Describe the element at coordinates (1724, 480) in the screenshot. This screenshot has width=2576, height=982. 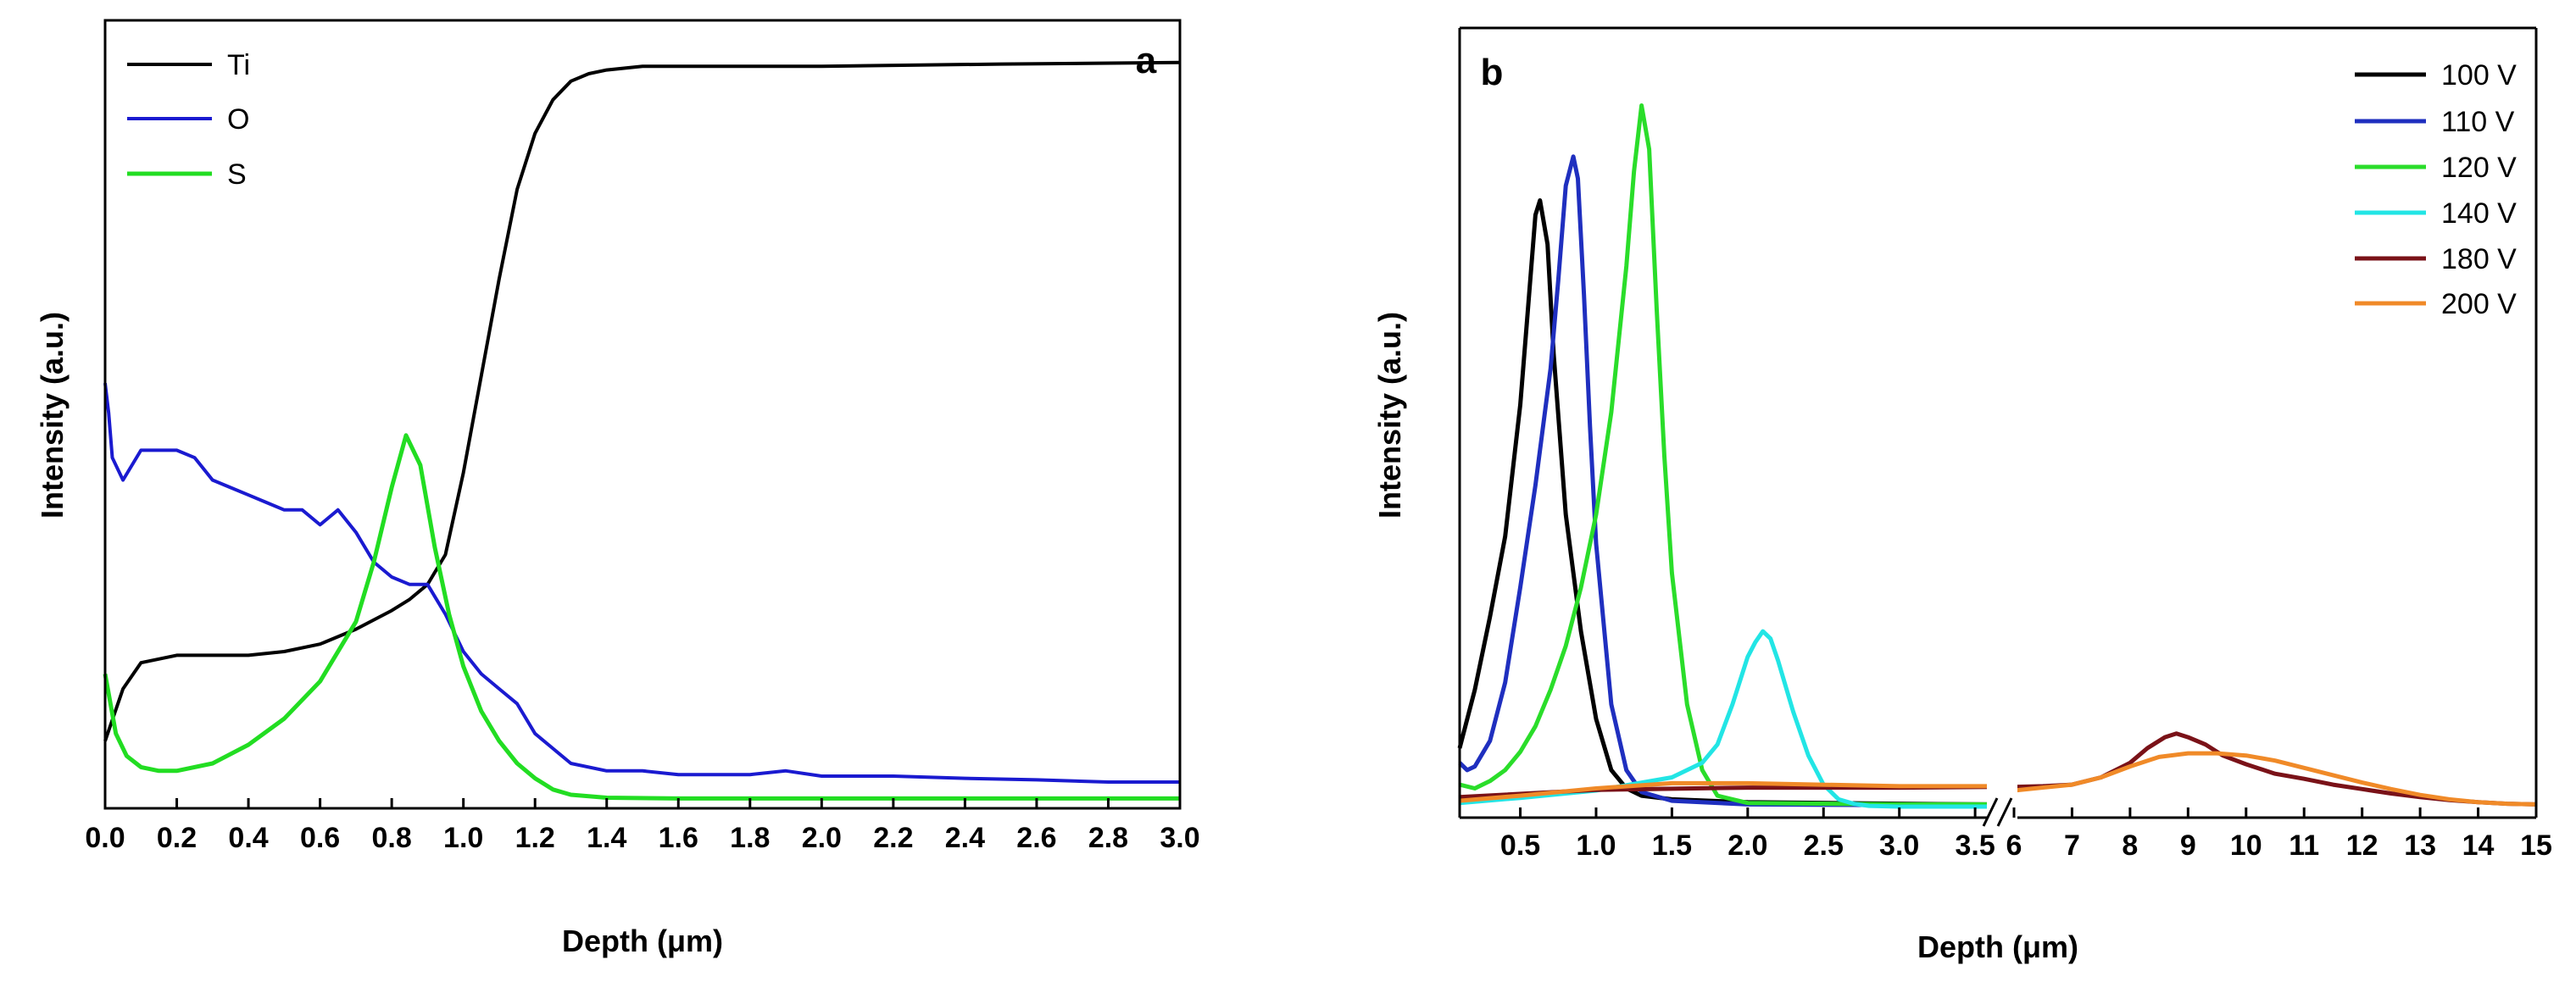
I see `series-b-110-v-line-left` at that location.